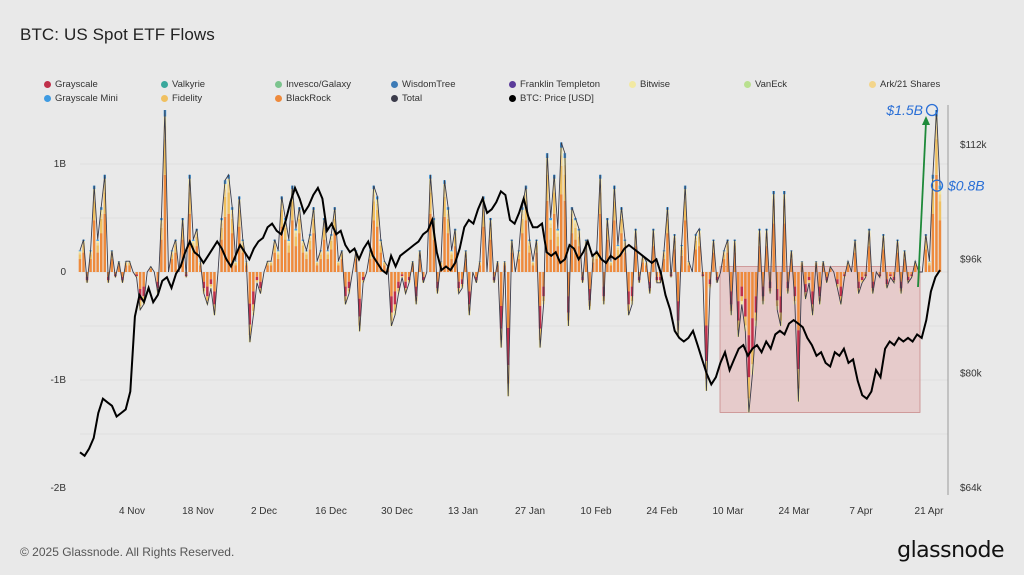 This screenshot has height=575, width=1024. Describe the element at coordinates (429, 84) in the screenshot. I see `legend-label: WisdomTree` at that location.